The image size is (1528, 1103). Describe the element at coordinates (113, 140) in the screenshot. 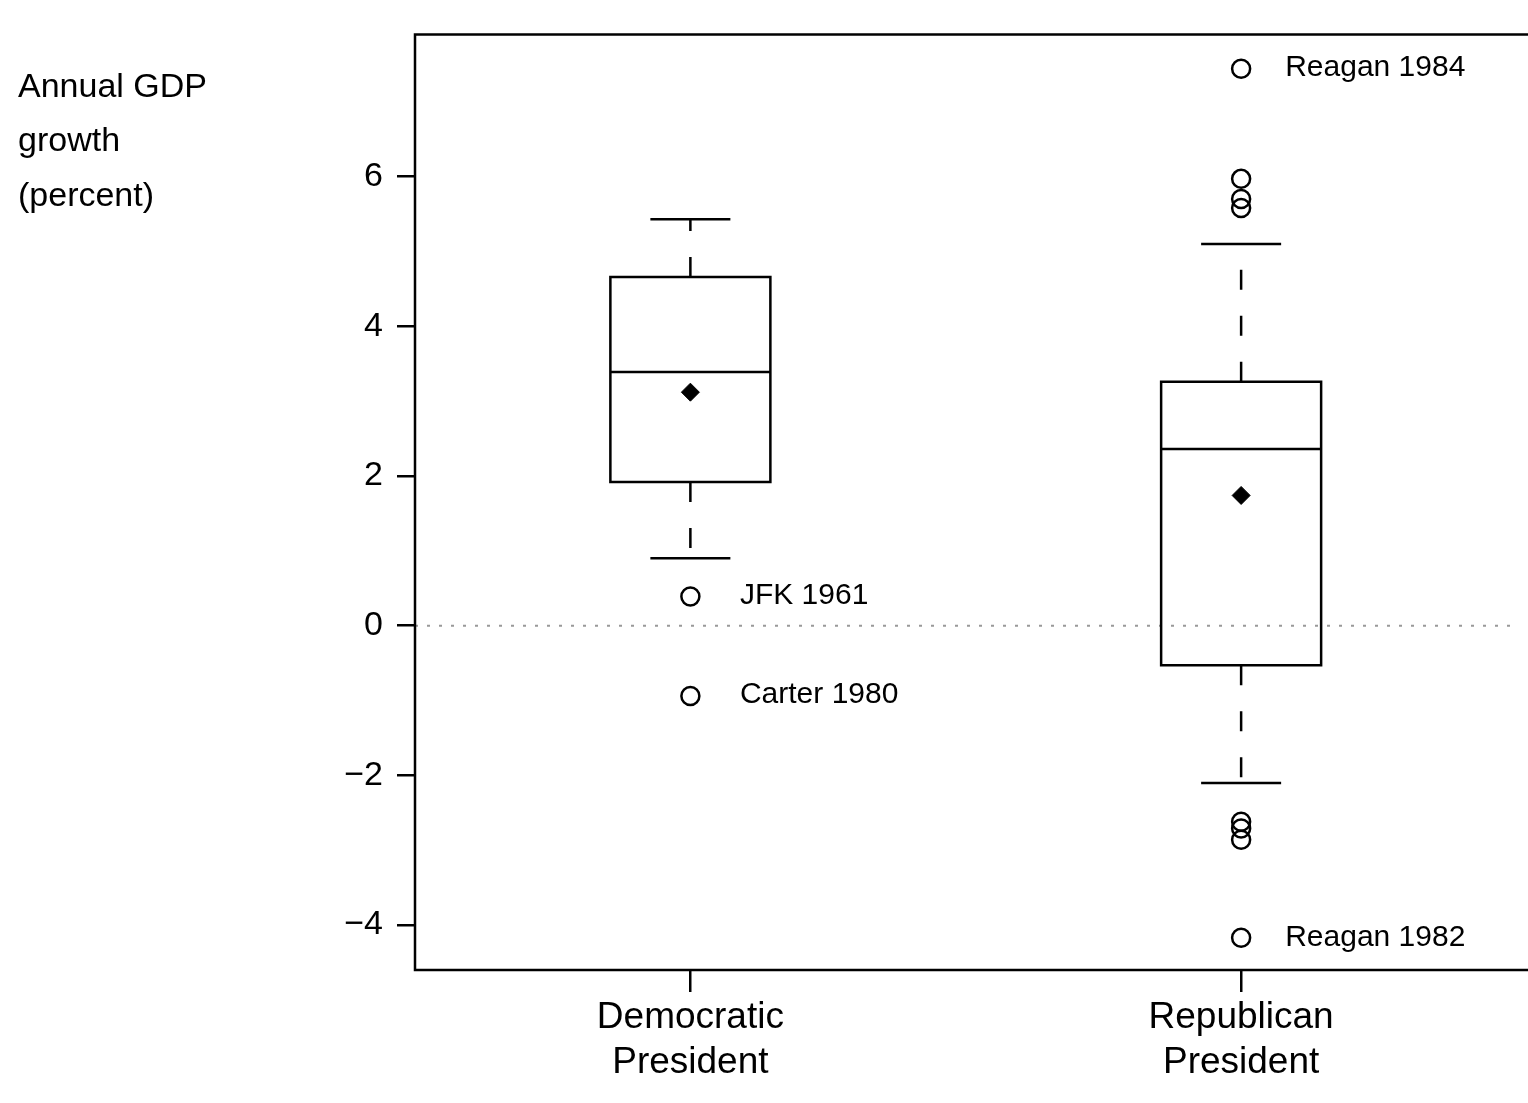

I see `y-axis-title: Annual GDP growth (percent)` at that location.